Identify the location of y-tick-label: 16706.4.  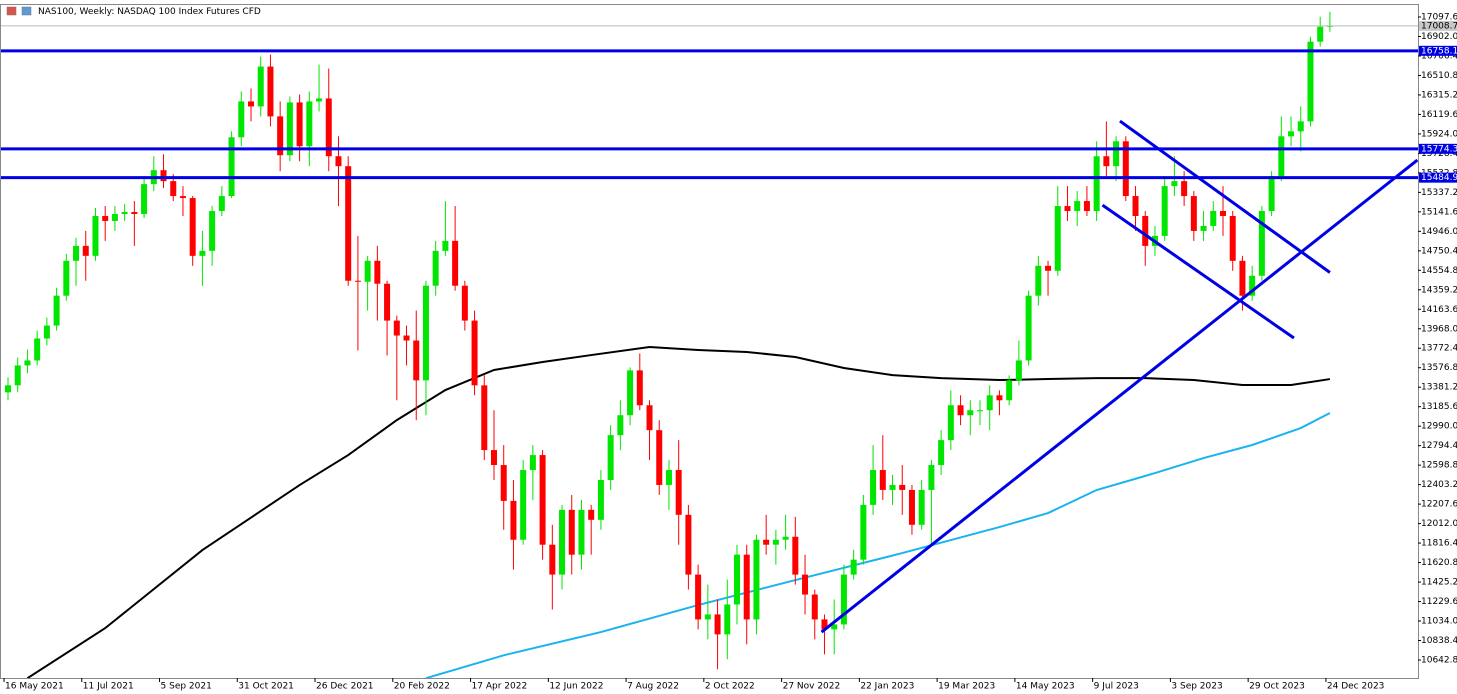
(1439, 56).